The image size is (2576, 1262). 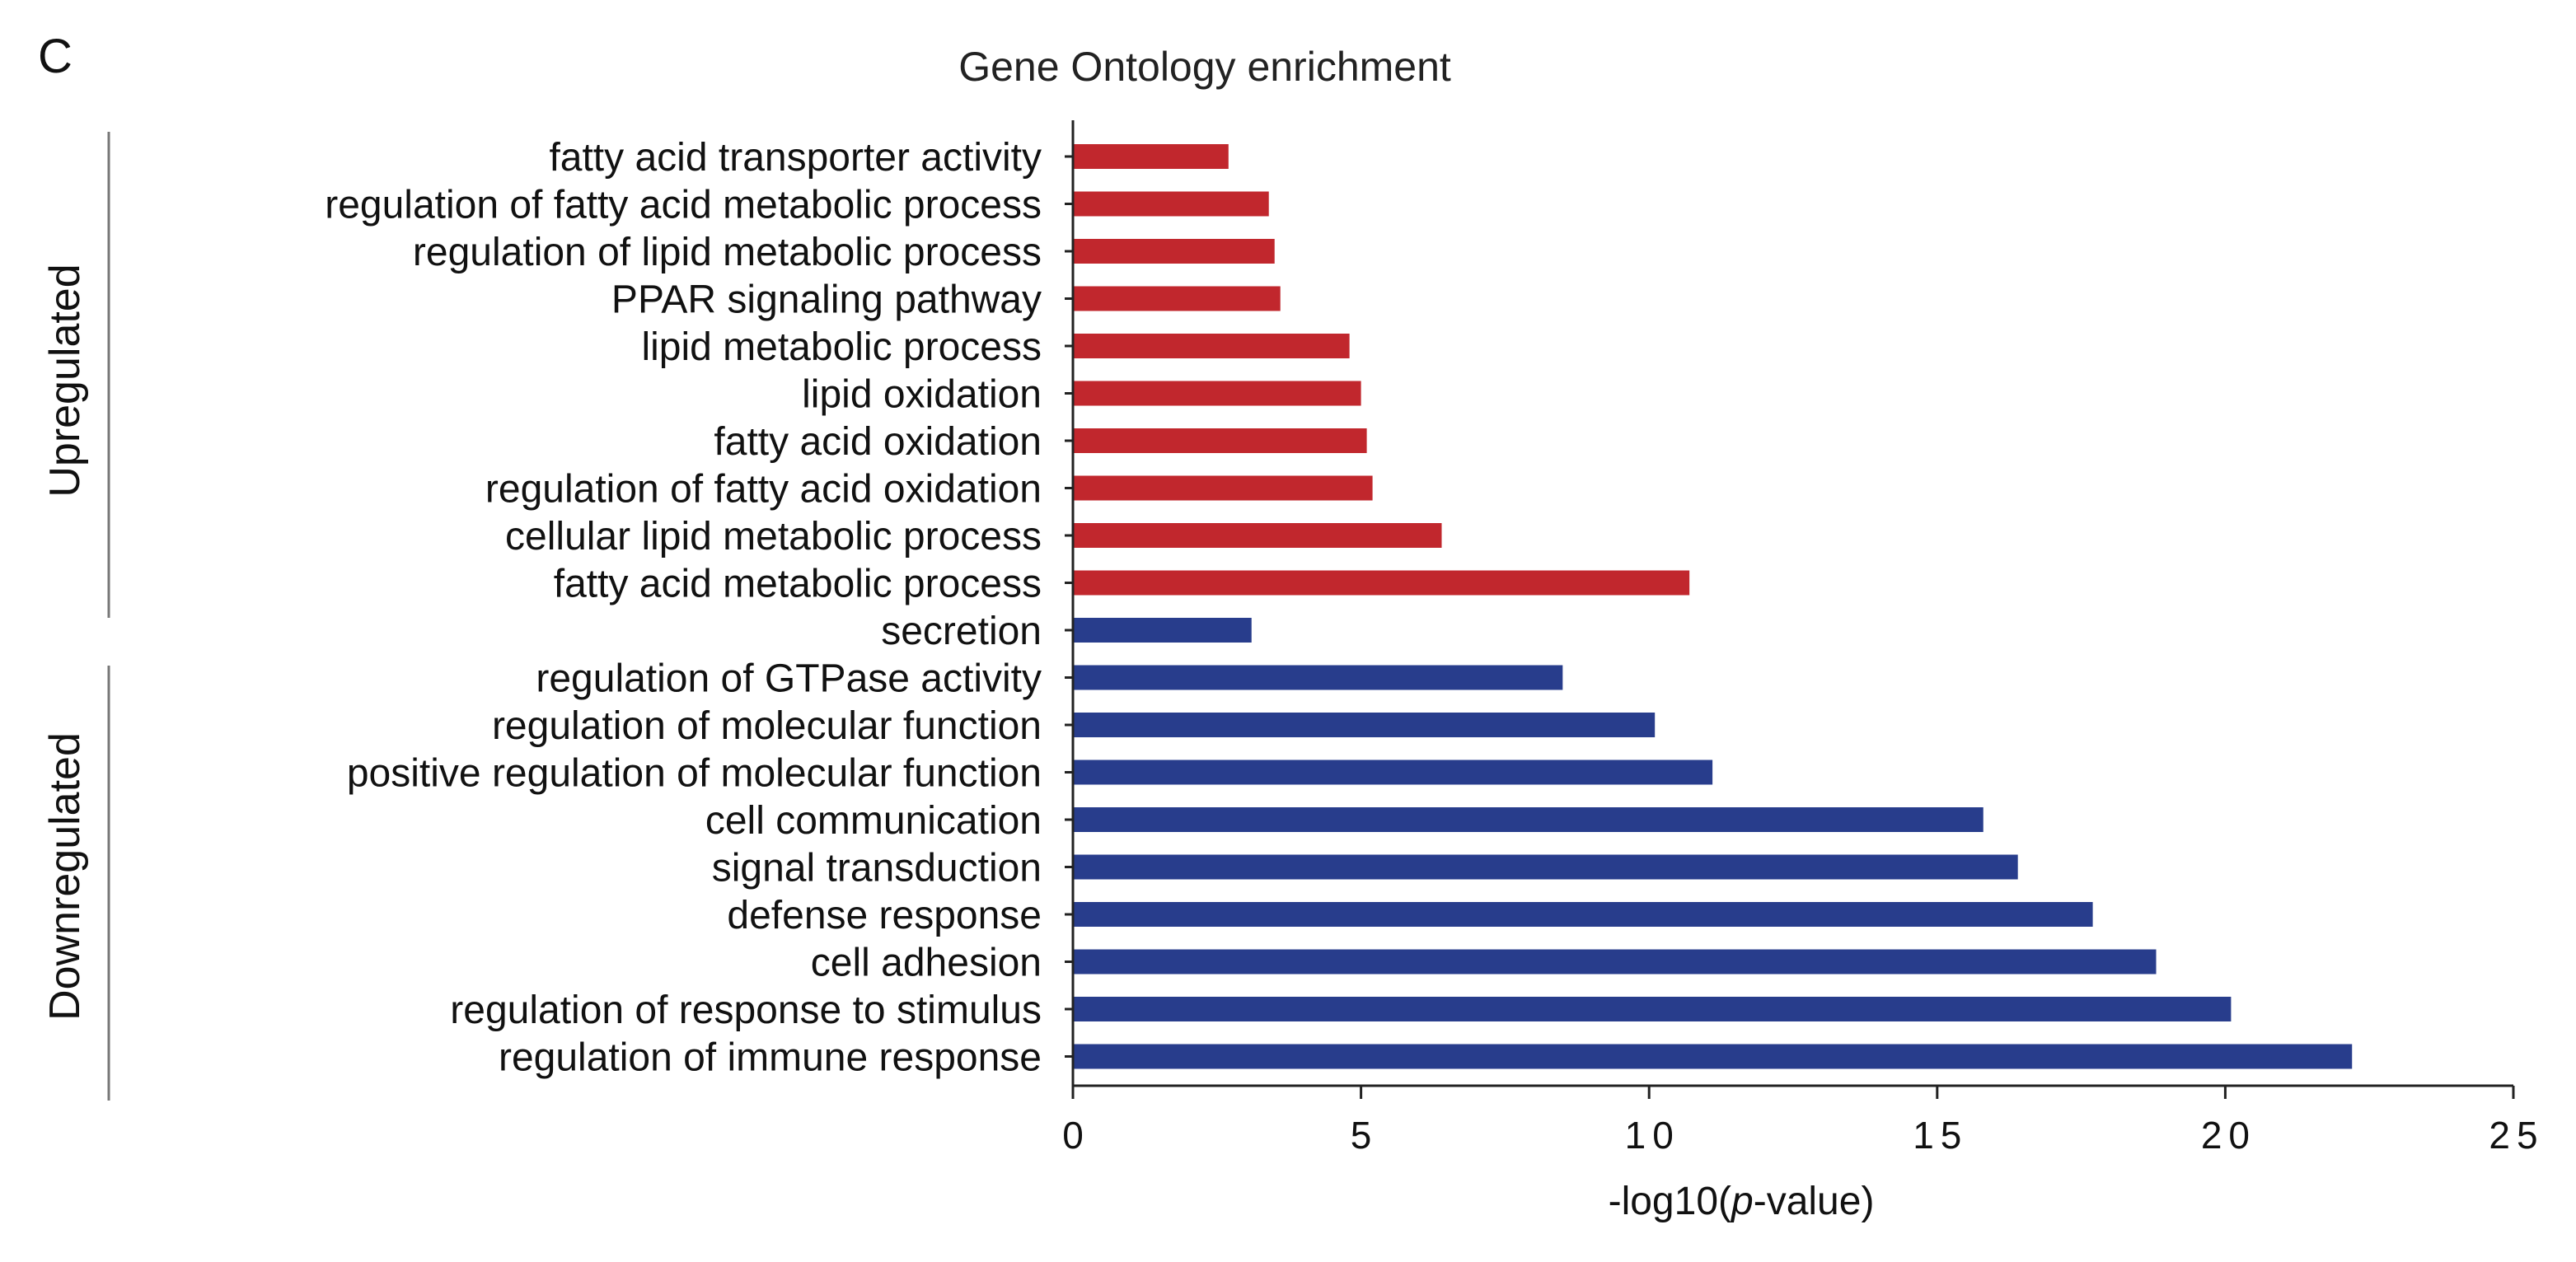 What do you see at coordinates (1381, 583) in the screenshot?
I see `bar-fatty-acid-metabolic-process` at bounding box center [1381, 583].